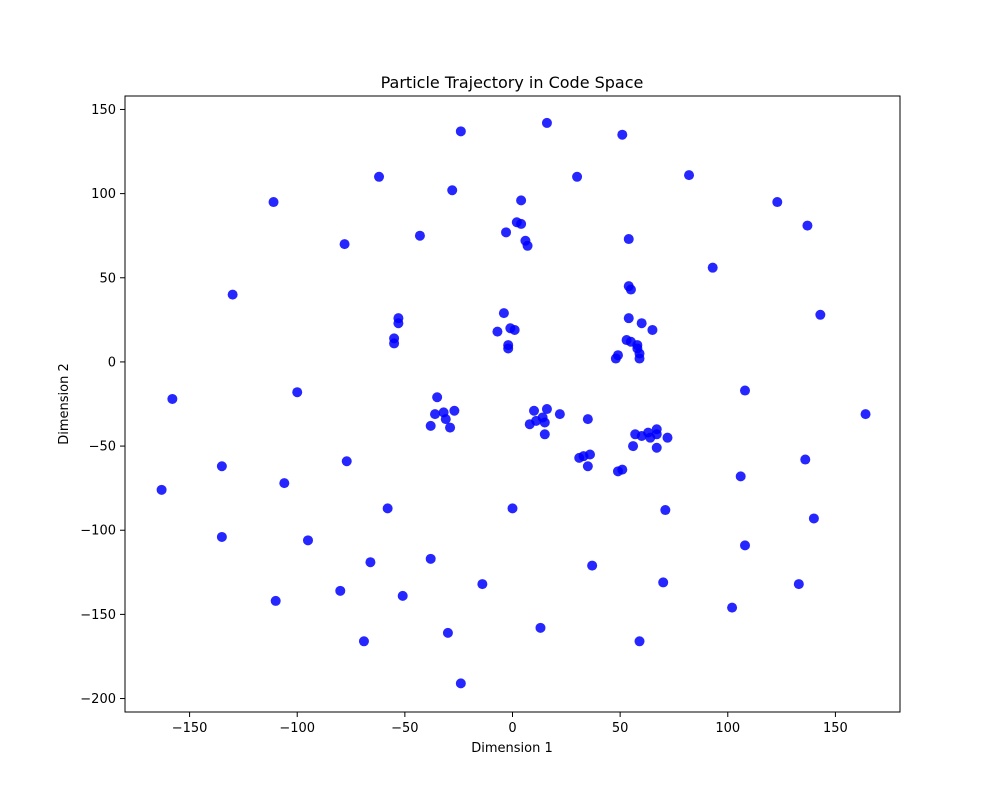 The height and width of the screenshot is (800, 1000). What do you see at coordinates (620, 728) in the screenshot?
I see `x-tick-label: 50` at bounding box center [620, 728].